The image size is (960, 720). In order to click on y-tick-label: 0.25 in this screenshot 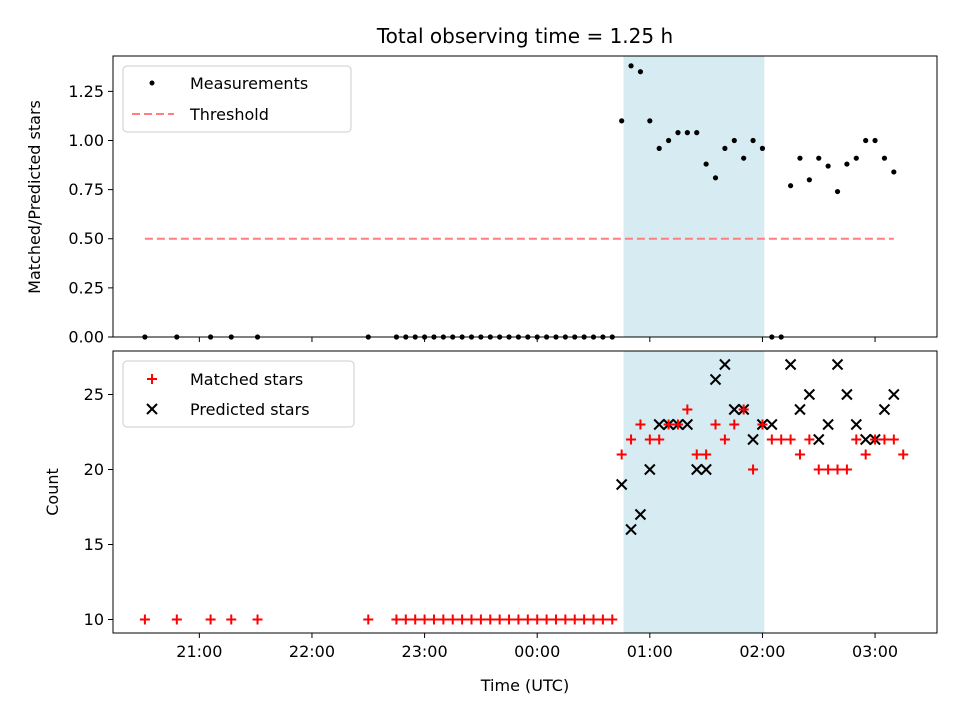, I will do `click(86, 287)`.